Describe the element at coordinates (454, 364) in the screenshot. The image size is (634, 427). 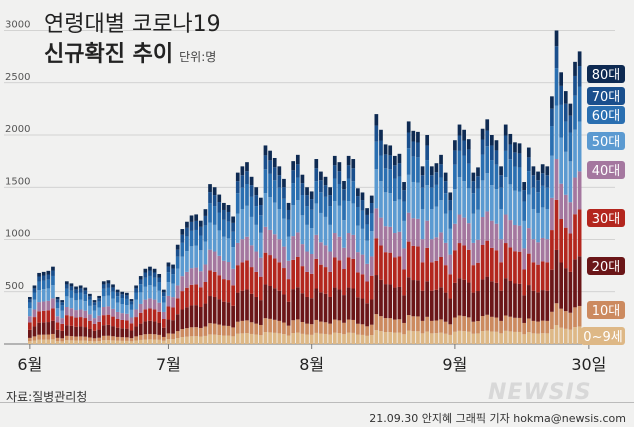
I see `x-tick-label: 9월` at that location.